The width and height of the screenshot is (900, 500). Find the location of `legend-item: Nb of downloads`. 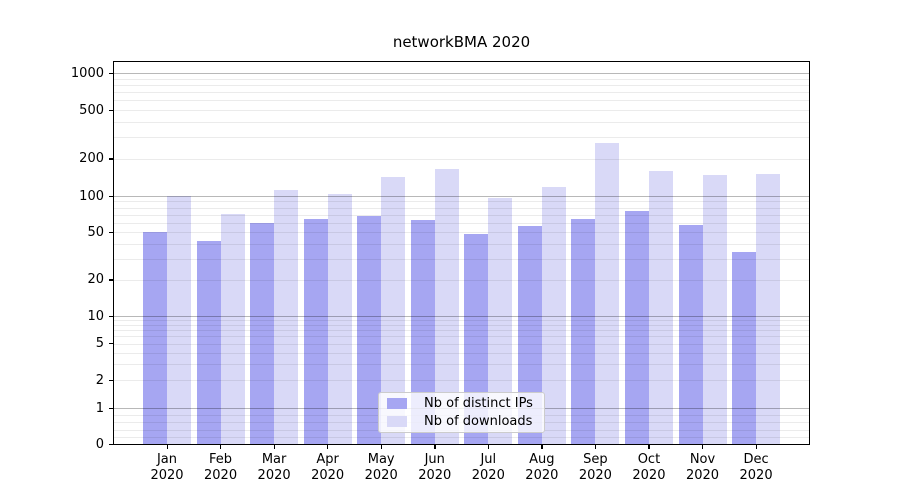

legend-item: Nb of downloads is located at coordinates (461, 422).